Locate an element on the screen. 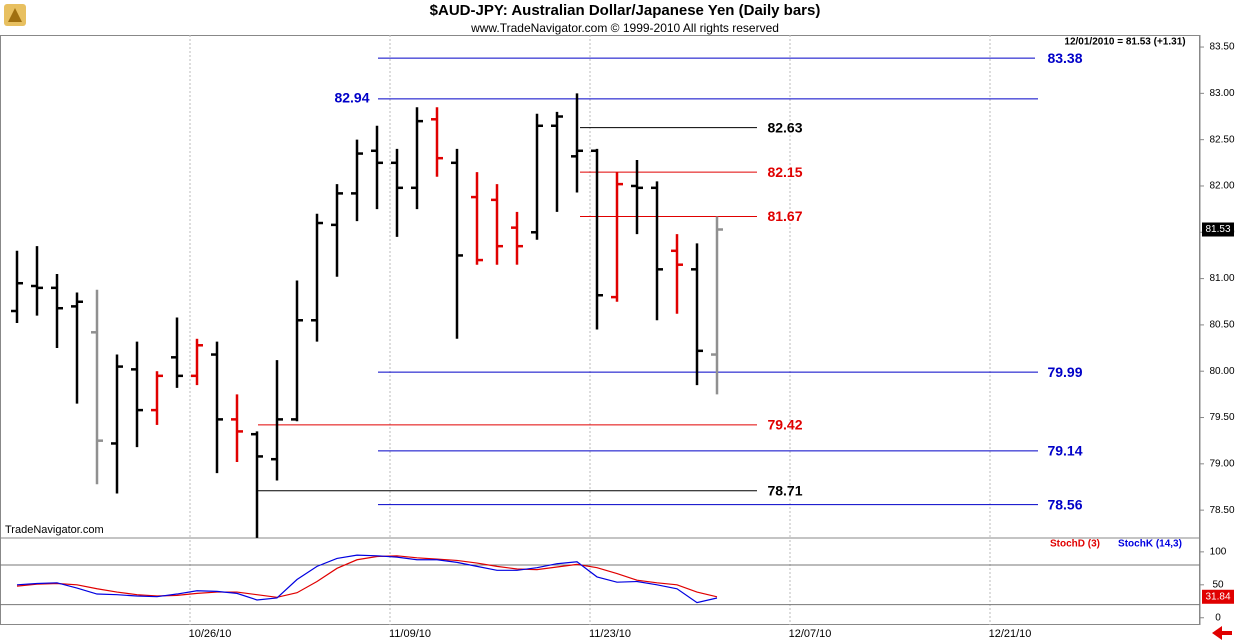  price-tag is located at coordinates (1218, 229).